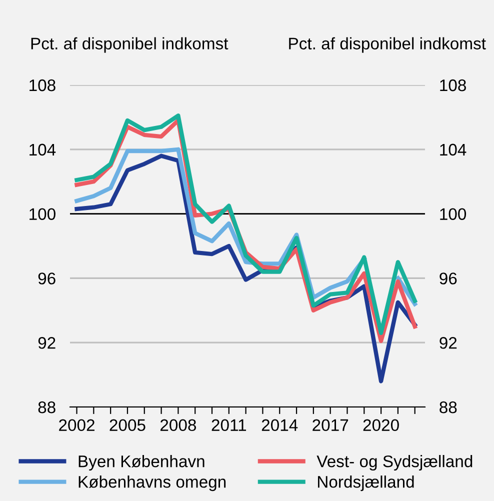 This screenshot has width=494, height=501. Describe the element at coordinates (43, 214) in the screenshot. I see `y-tick-label: 100` at that location.